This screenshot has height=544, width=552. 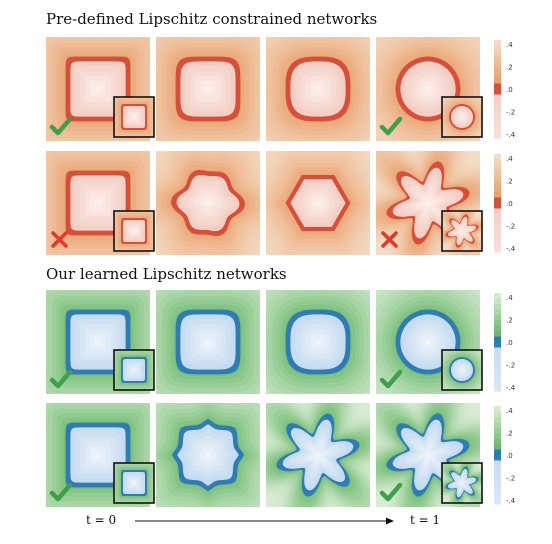 What do you see at coordinates (166, 274) in the screenshot?
I see `section-heading-learned: Our learned Lipschitz networks` at bounding box center [166, 274].